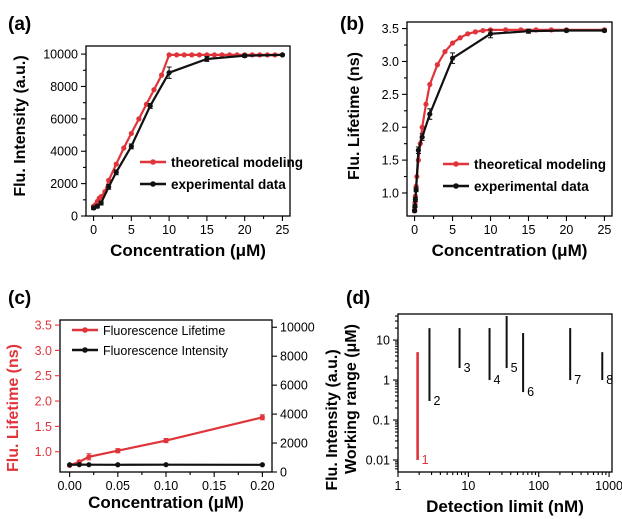  I want to click on legend-label-c-1: Fluorescence Intensity, so click(166, 351).